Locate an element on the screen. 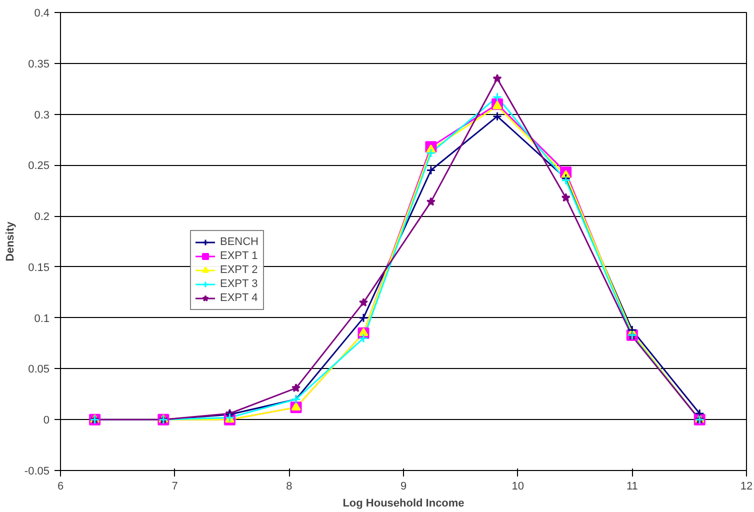  x-tick-label: 8 is located at coordinates (289, 486).